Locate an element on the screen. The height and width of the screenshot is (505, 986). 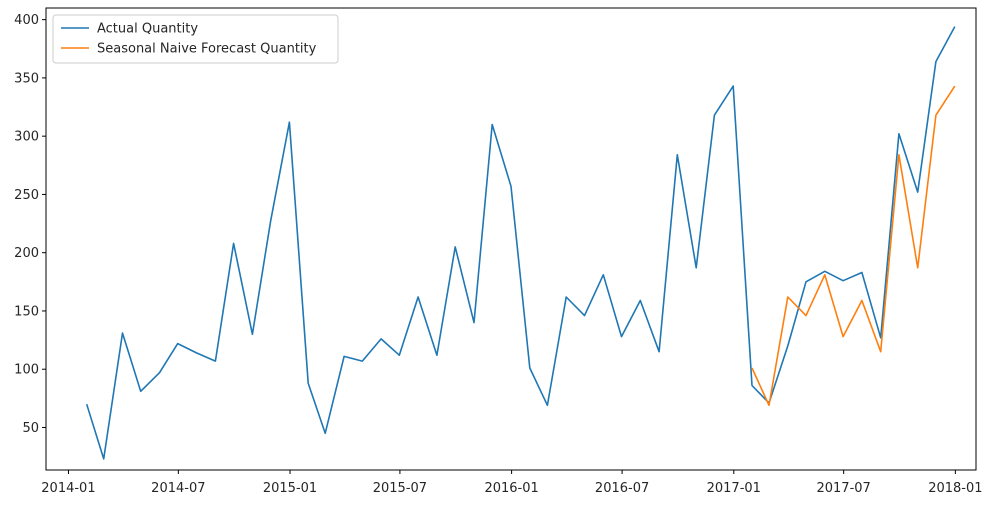
y-tick-label: 50 is located at coordinates (30, 428).